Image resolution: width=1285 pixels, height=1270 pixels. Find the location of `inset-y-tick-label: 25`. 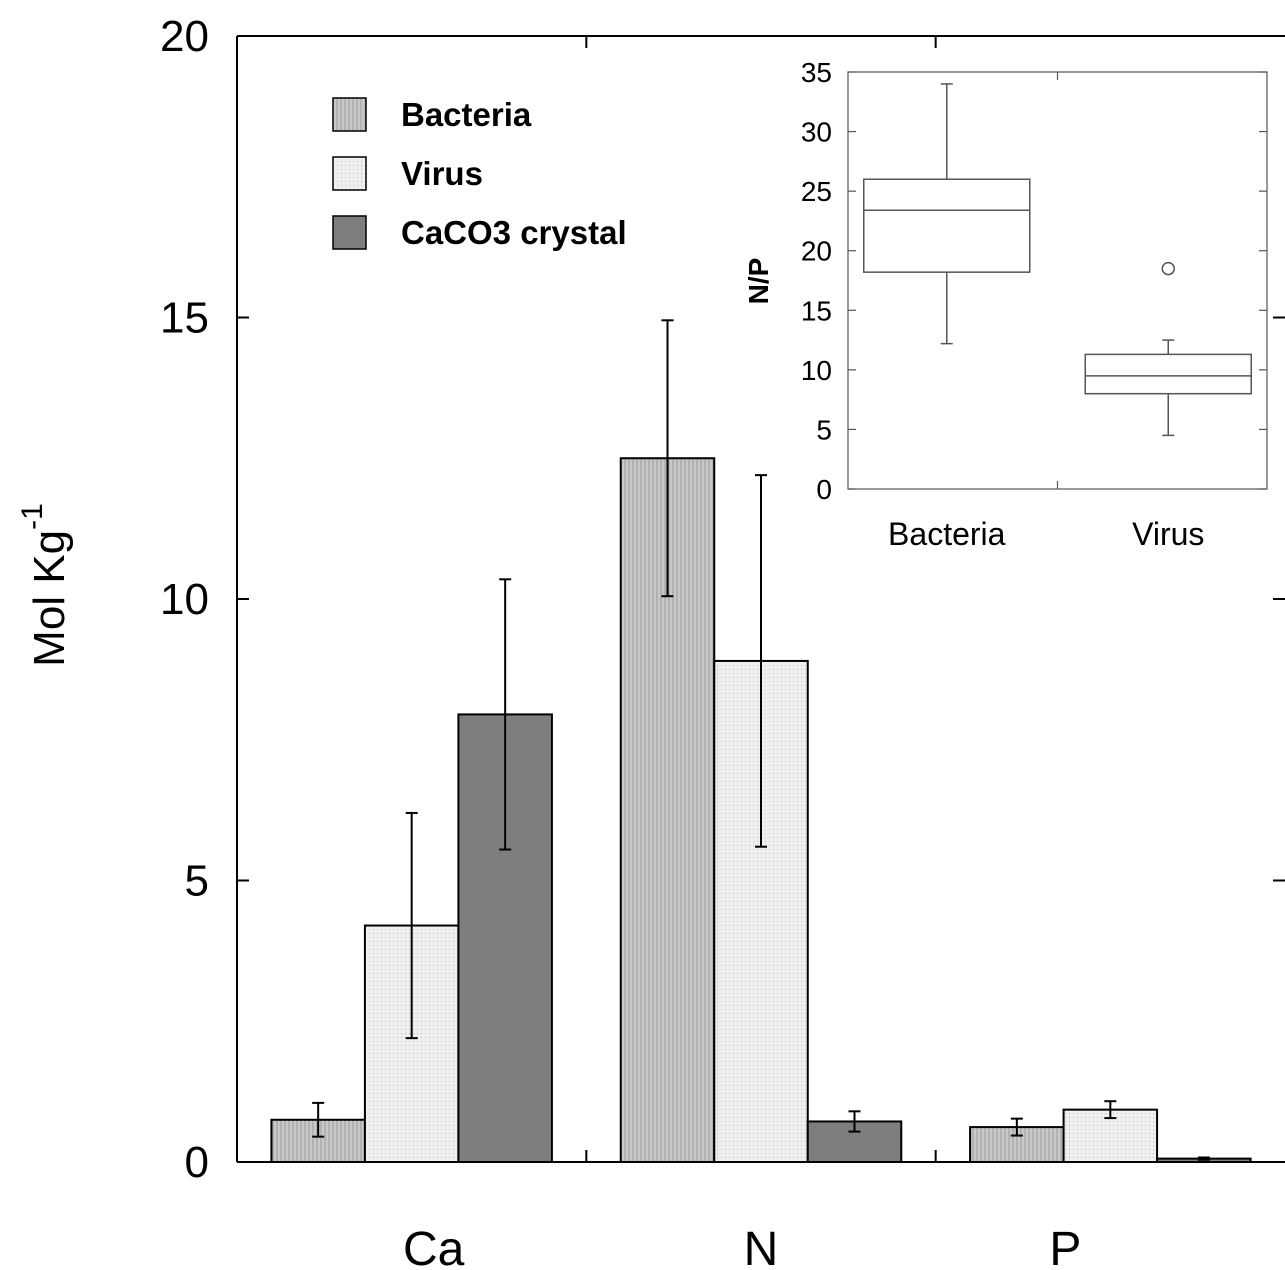

inset-y-tick-label: 25 is located at coordinates (816, 191).